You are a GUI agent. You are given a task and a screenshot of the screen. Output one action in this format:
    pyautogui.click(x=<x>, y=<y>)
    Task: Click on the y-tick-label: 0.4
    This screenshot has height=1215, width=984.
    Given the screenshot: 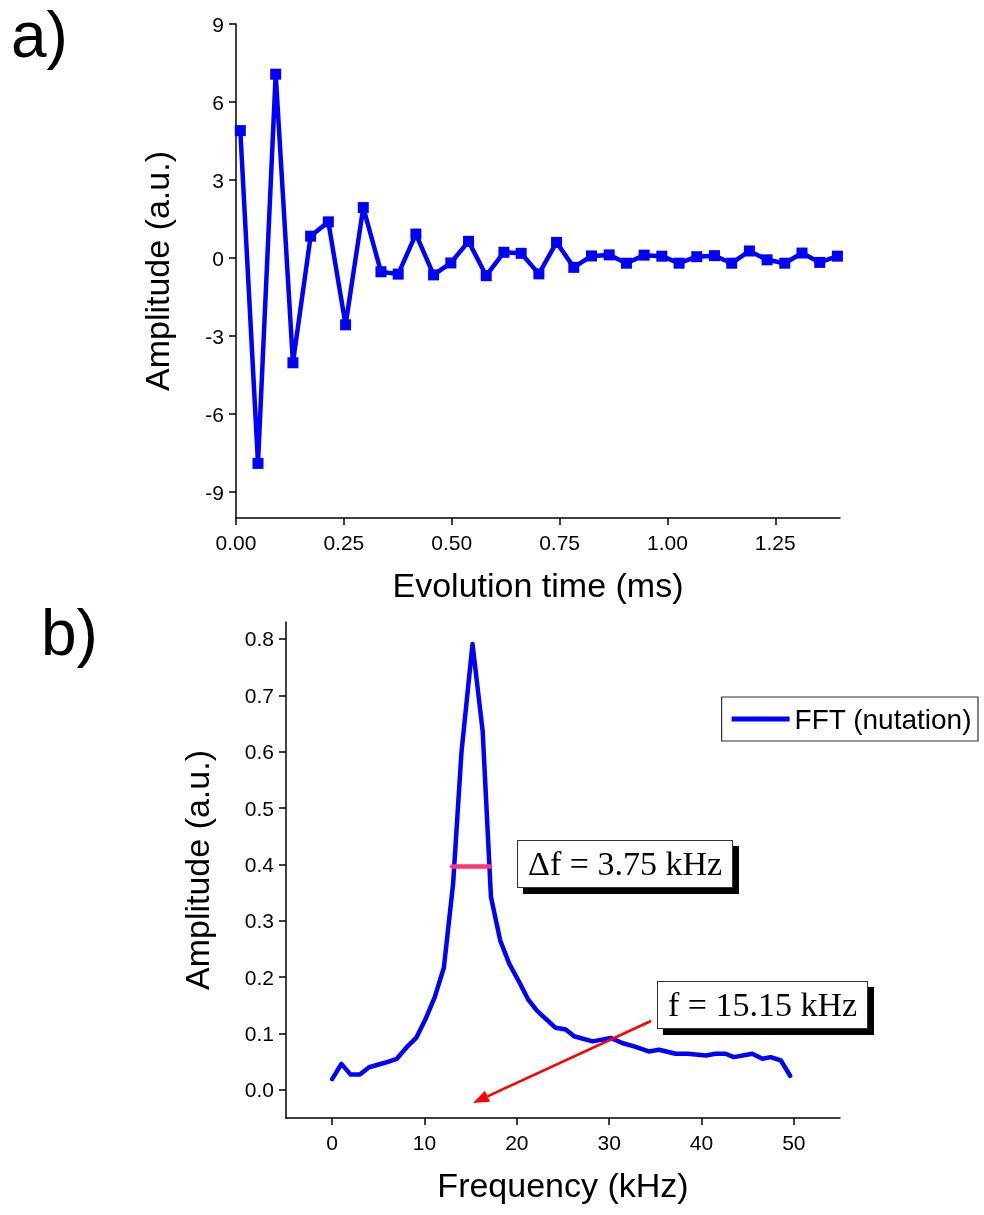 What is the action you would take?
    pyautogui.click(x=259, y=864)
    